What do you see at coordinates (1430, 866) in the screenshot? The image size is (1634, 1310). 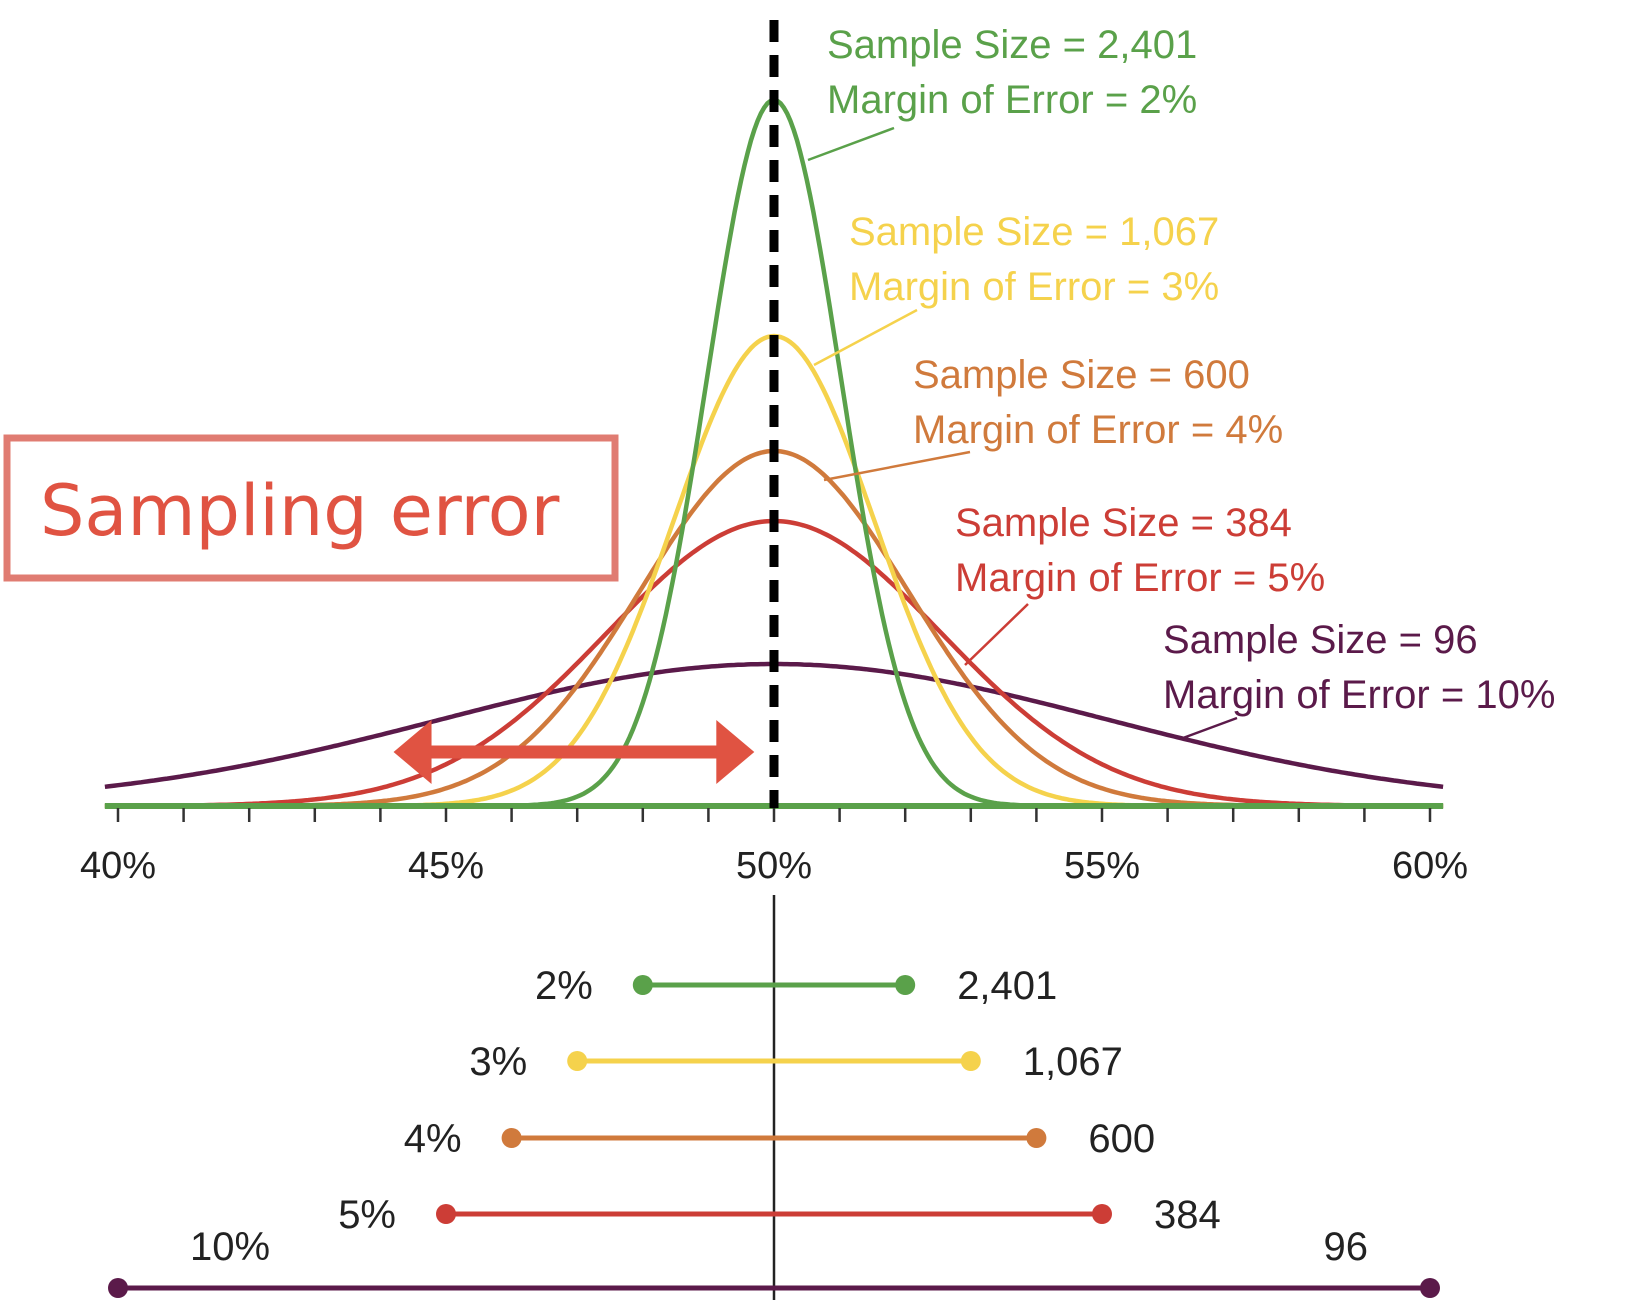 I see `tick-label: 60%` at bounding box center [1430, 866].